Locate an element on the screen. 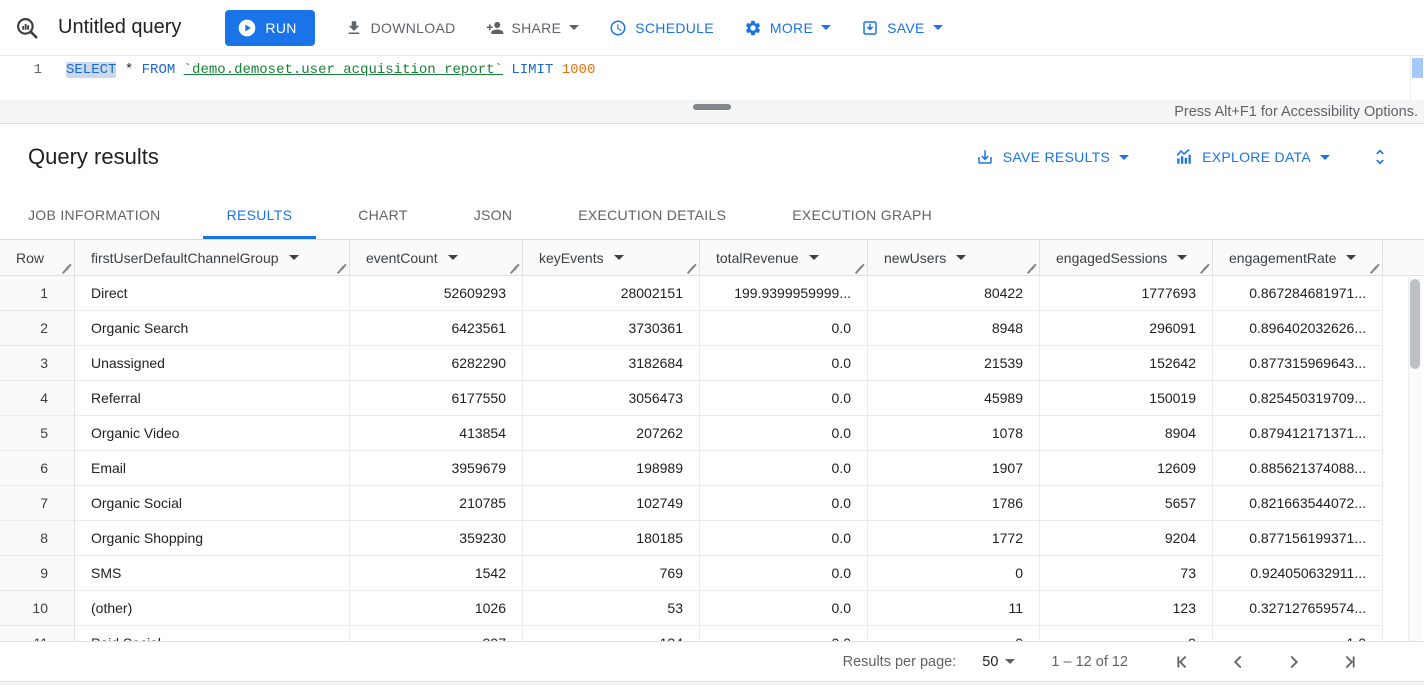  share-label: SHARE is located at coordinates (536, 27).